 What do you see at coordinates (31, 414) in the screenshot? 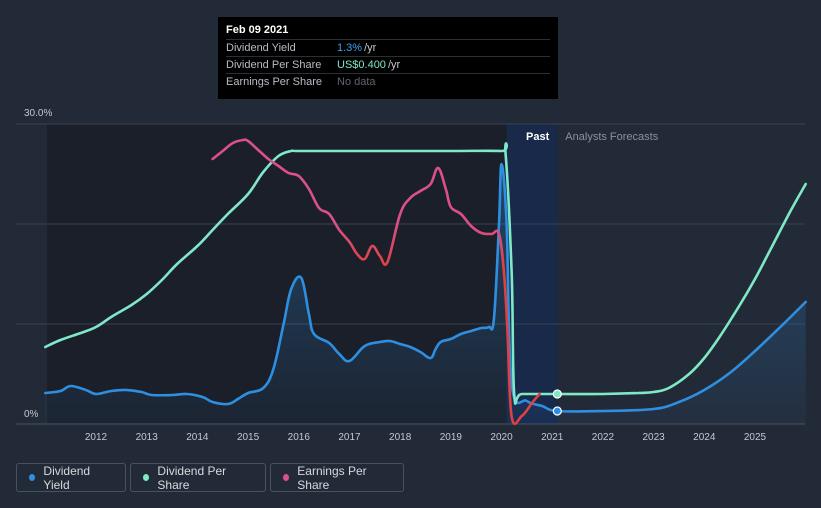
I see `y-tick-label: 0%` at bounding box center [31, 414].